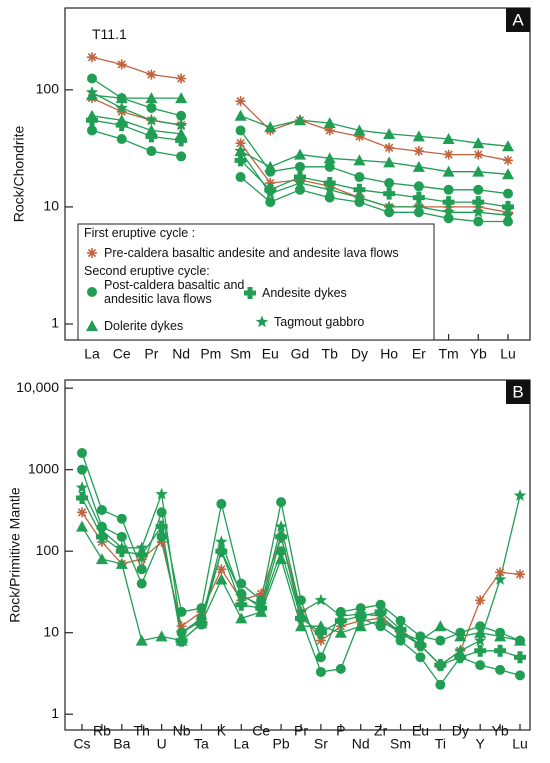 The width and height of the screenshot is (550, 763). Describe the element at coordinates (43, 468) in the screenshot. I see `y-tick-label: 1000` at that location.